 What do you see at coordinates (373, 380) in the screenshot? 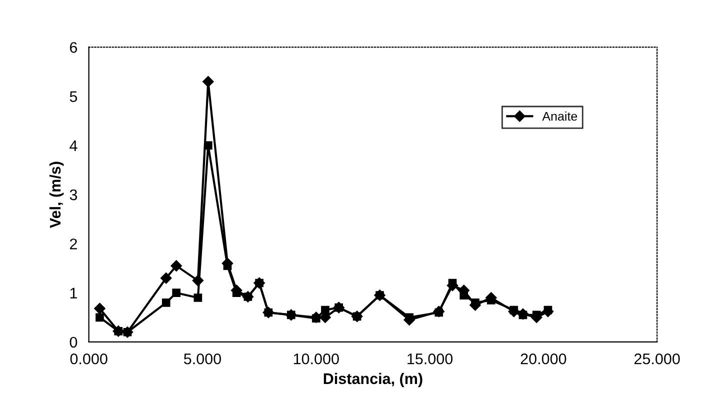
I see `x-axis-title: Distancia, (m)` at bounding box center [373, 380].